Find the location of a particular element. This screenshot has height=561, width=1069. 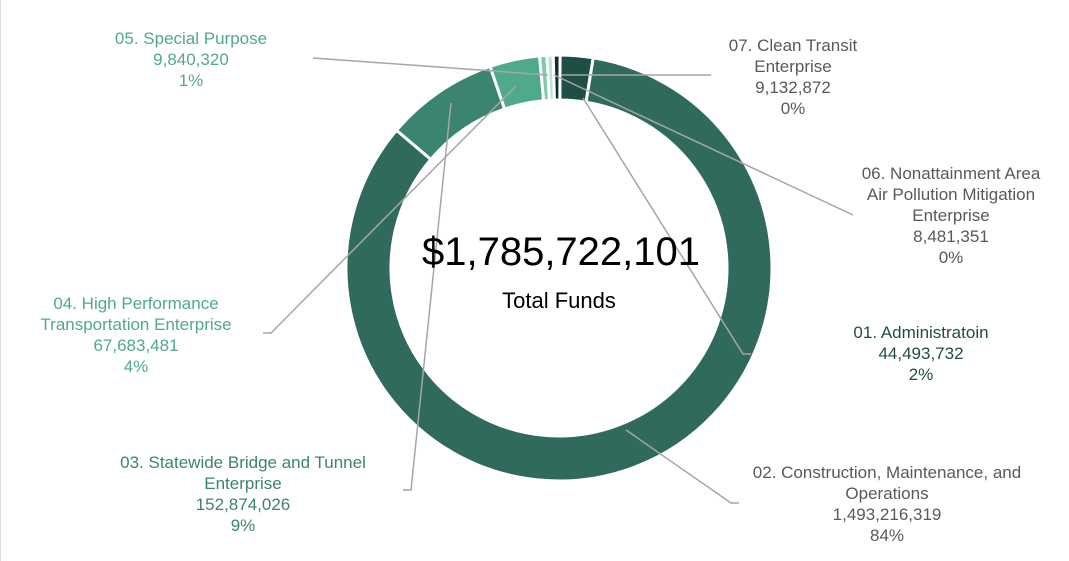

slice-label: 01. Administratoin 44,493,732 2% is located at coordinates (921, 353).